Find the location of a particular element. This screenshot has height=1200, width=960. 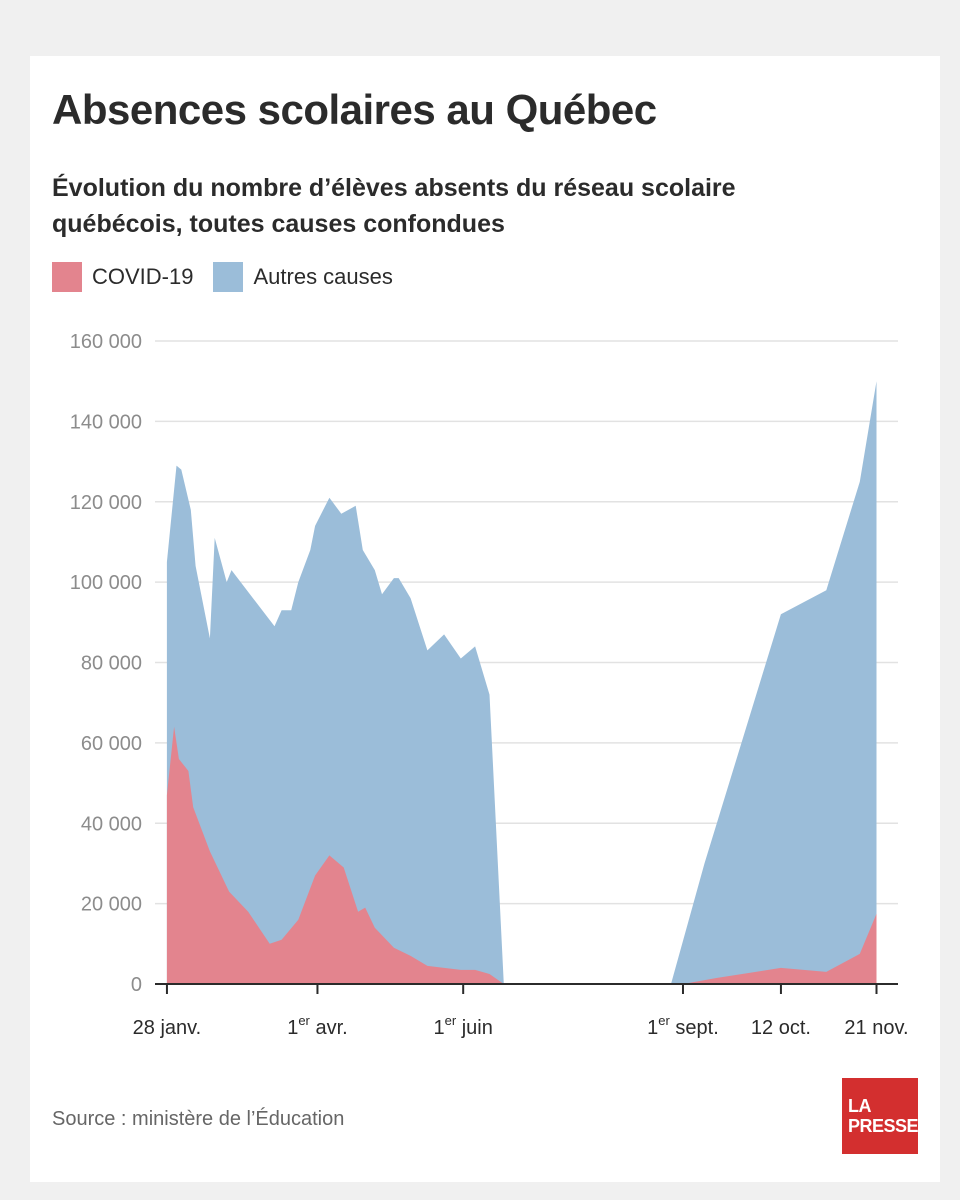

y-tick-label: 0 is located at coordinates (136, 985).